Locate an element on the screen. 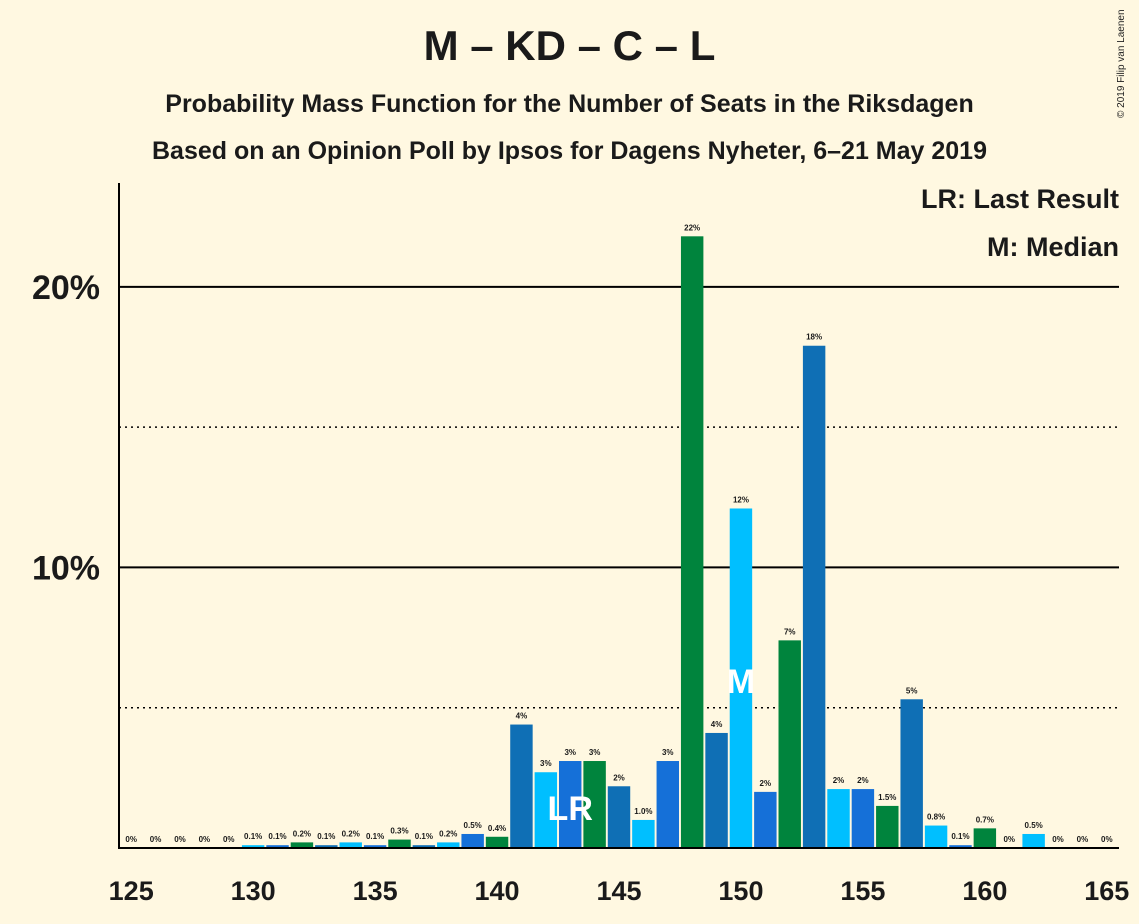  data-label-seat-160: 0.7% is located at coordinates (985, 819).